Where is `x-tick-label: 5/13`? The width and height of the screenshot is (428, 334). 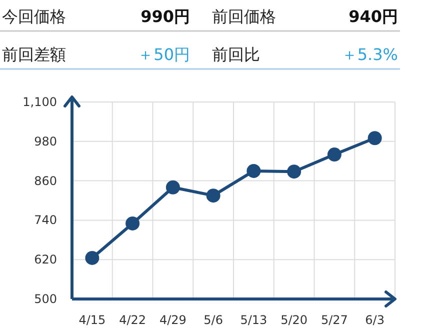 x-tick-label: 5/13 is located at coordinates (254, 320).